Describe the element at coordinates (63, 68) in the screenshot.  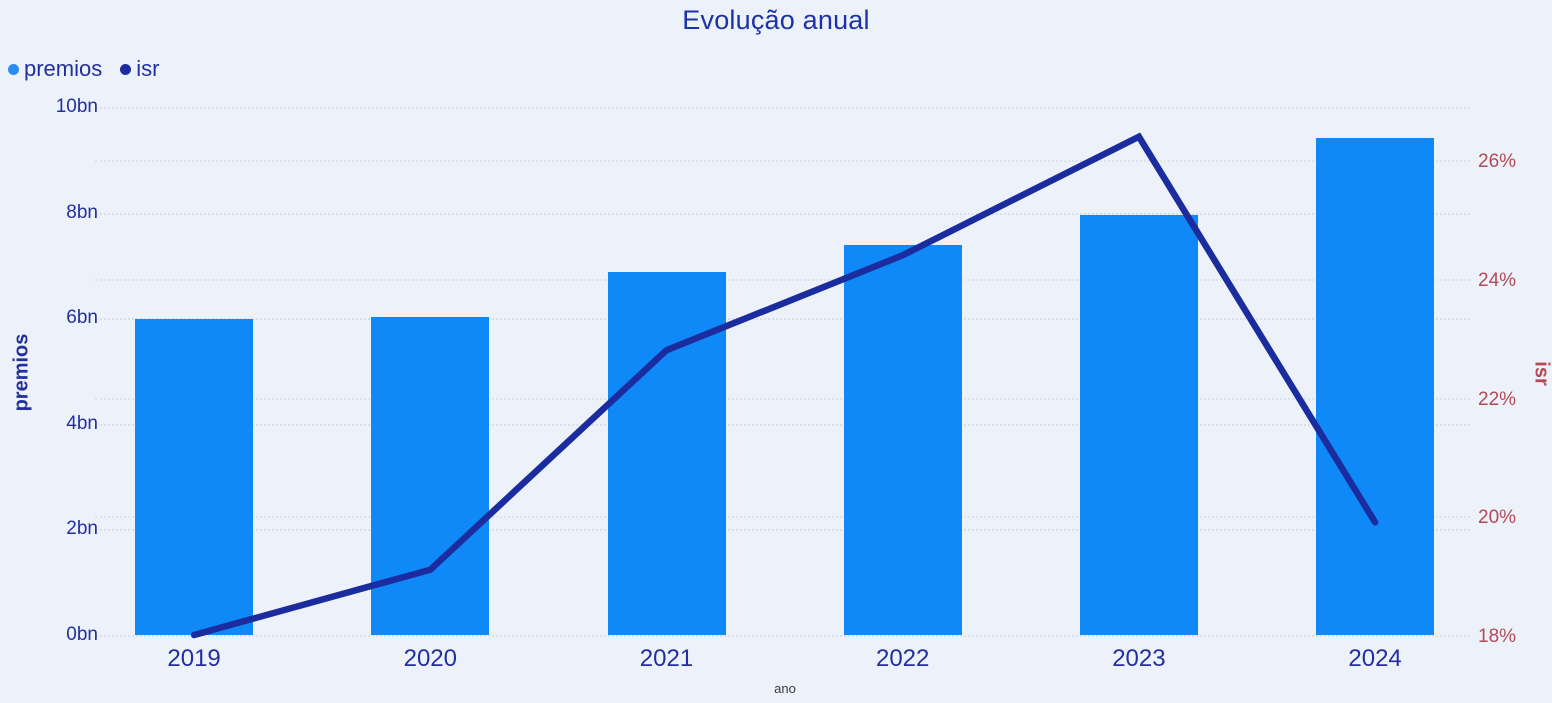
I see `legend-label: premios` at that location.